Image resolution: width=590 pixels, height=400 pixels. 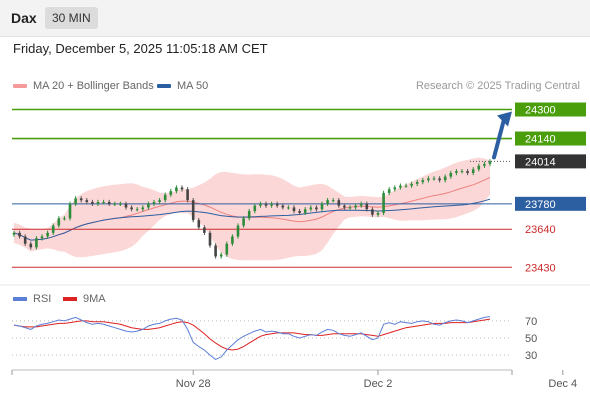 I want to click on level-support-23430: 23430, so click(x=284, y=268).